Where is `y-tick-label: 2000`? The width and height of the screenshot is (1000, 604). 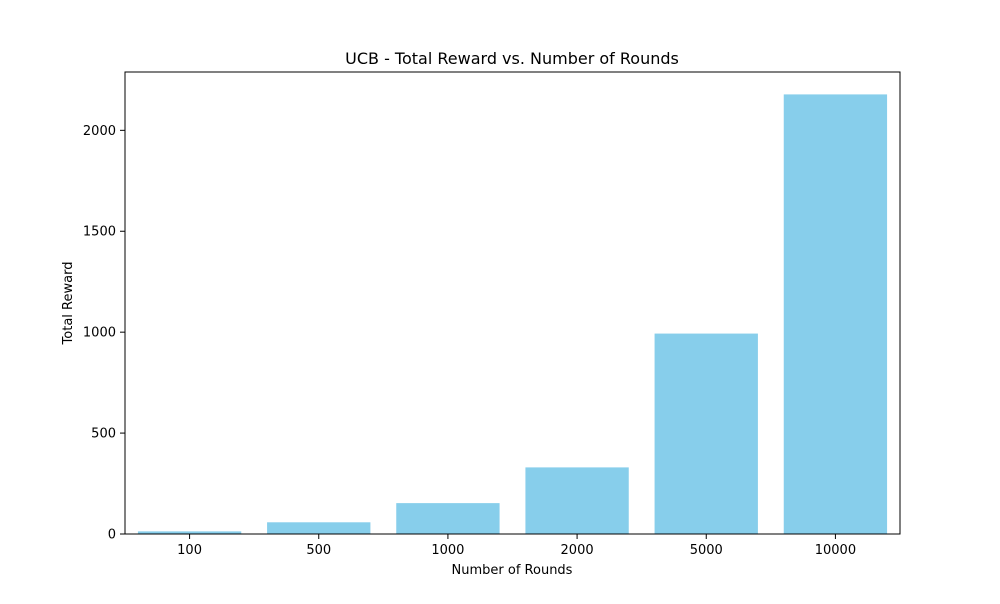 y-tick-label: 2000 is located at coordinates (99, 131).